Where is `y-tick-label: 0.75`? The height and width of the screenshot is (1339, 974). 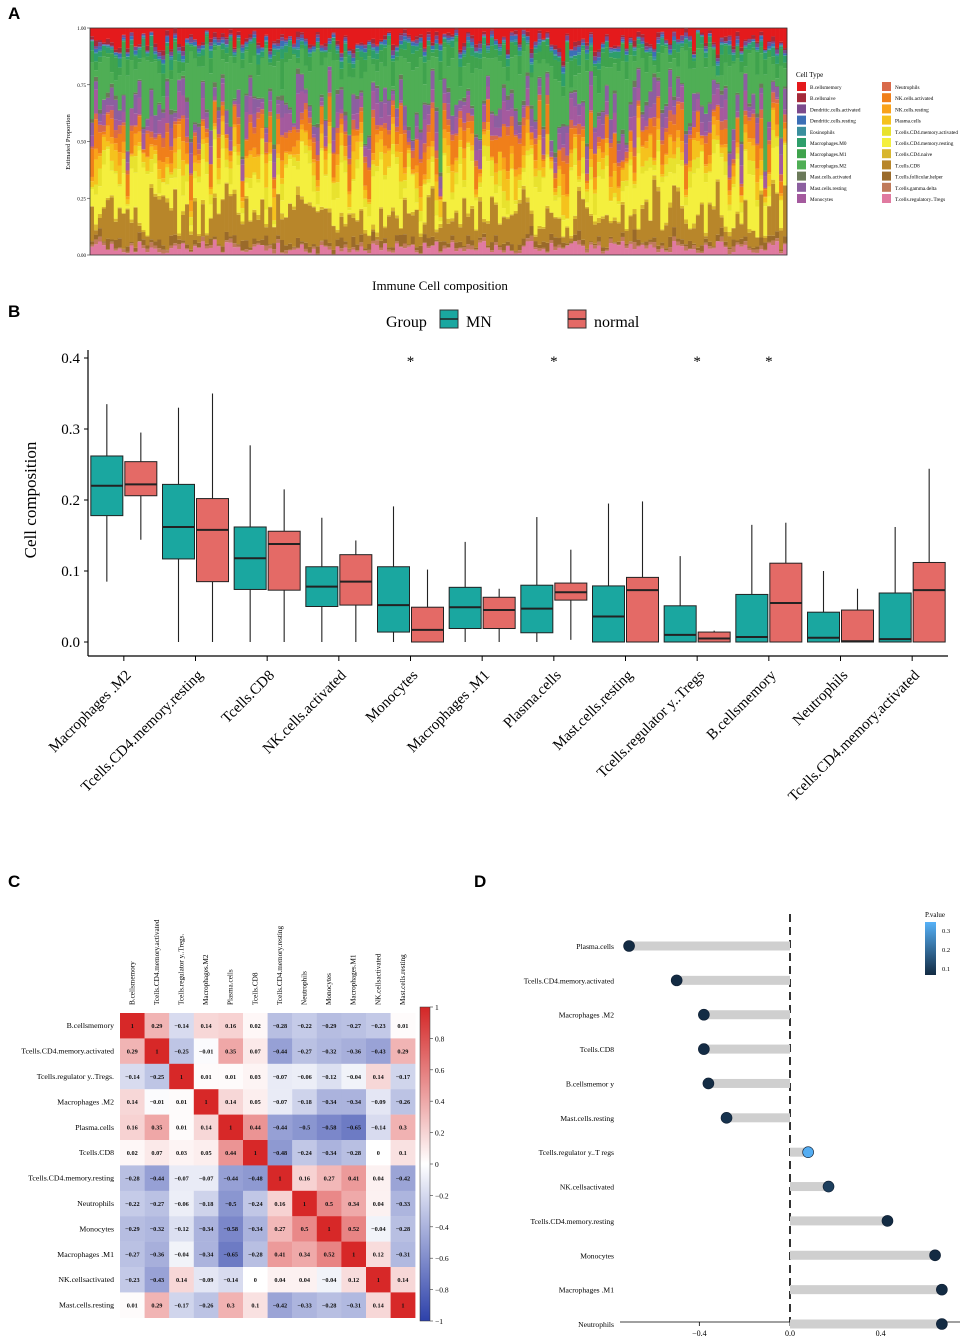 y-tick-label: 0.75 is located at coordinates (81, 86).